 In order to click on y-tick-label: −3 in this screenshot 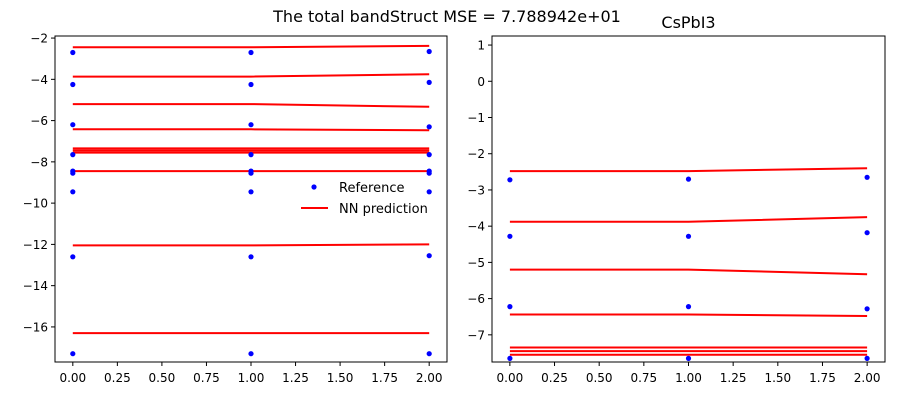, I will do `click(476, 190)`.